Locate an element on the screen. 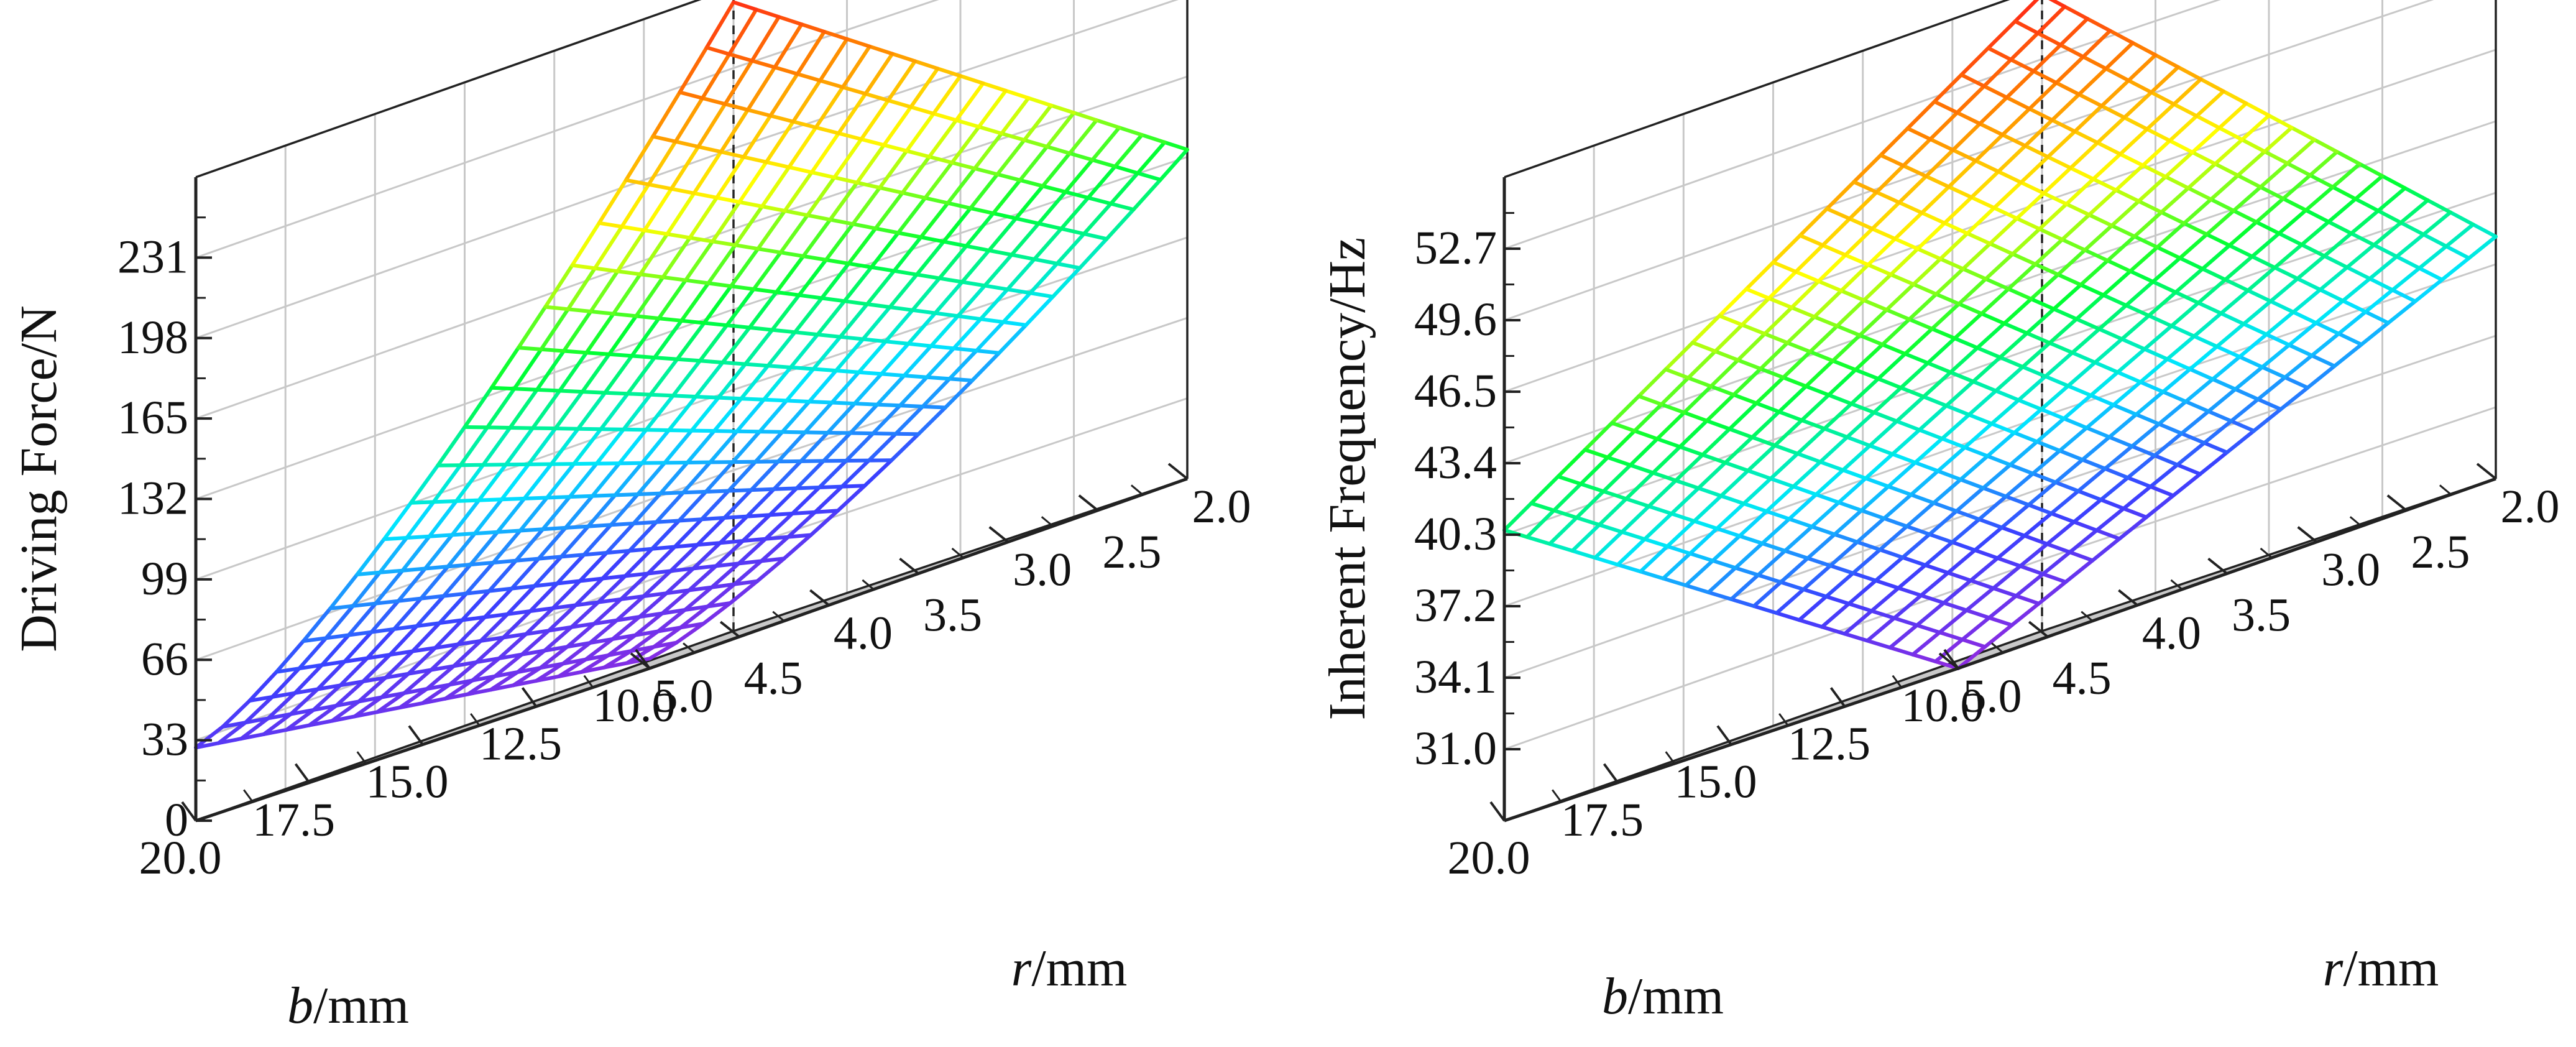 The image size is (2576, 1047). x-tick-label: 15.0 is located at coordinates (1716, 782).